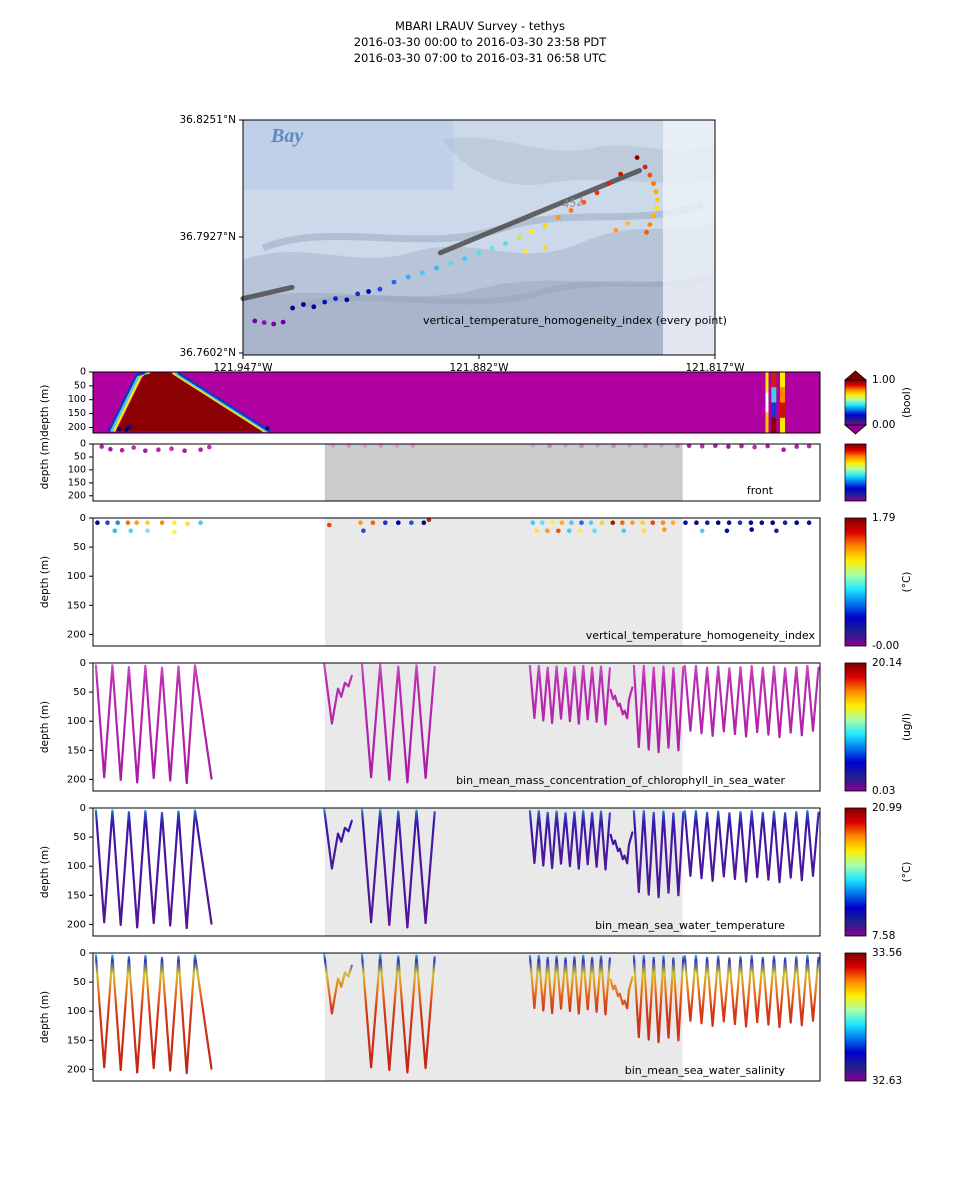 The height and width of the screenshot is (1200, 960). What do you see at coordinates (76, 634) in the screenshot?
I see `depth-tick-label: 200` at bounding box center [76, 634].